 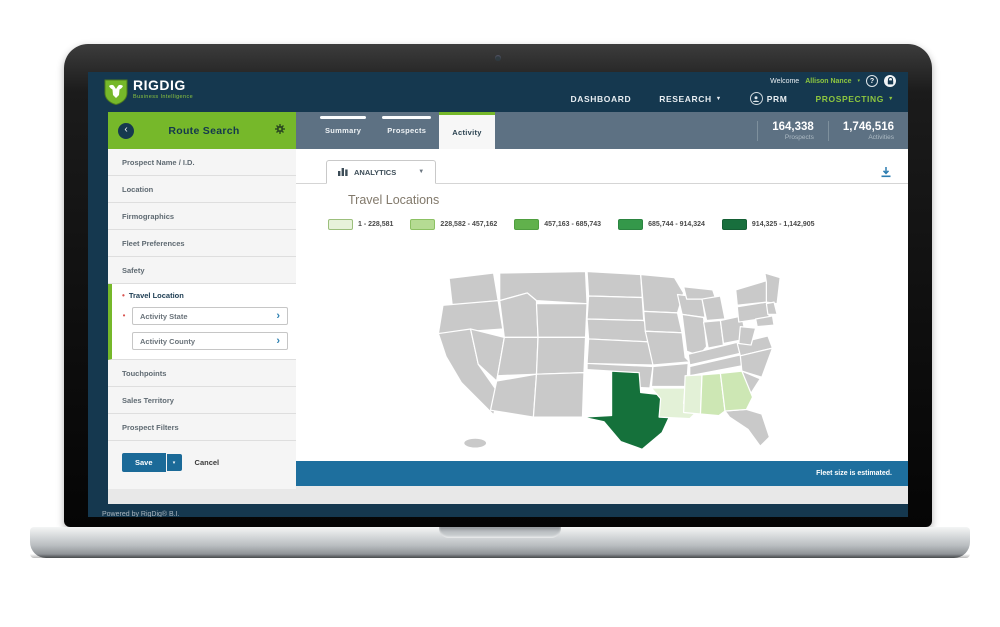 What do you see at coordinates (858, 81) in the screenshot?
I see `chevron-down-icon: ▾` at bounding box center [858, 81].